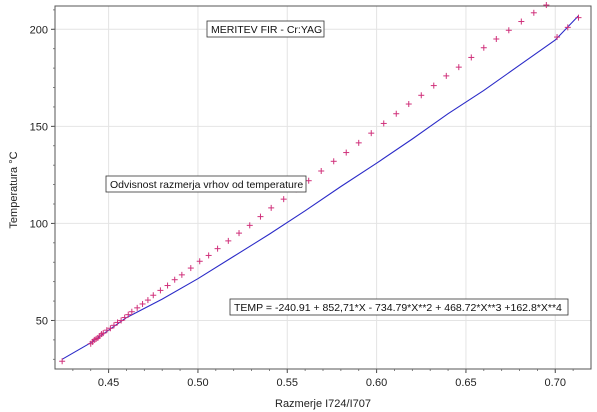 The image size is (597, 412). What do you see at coordinates (39, 30) in the screenshot?
I see `y-tick-label: 200` at bounding box center [39, 30].